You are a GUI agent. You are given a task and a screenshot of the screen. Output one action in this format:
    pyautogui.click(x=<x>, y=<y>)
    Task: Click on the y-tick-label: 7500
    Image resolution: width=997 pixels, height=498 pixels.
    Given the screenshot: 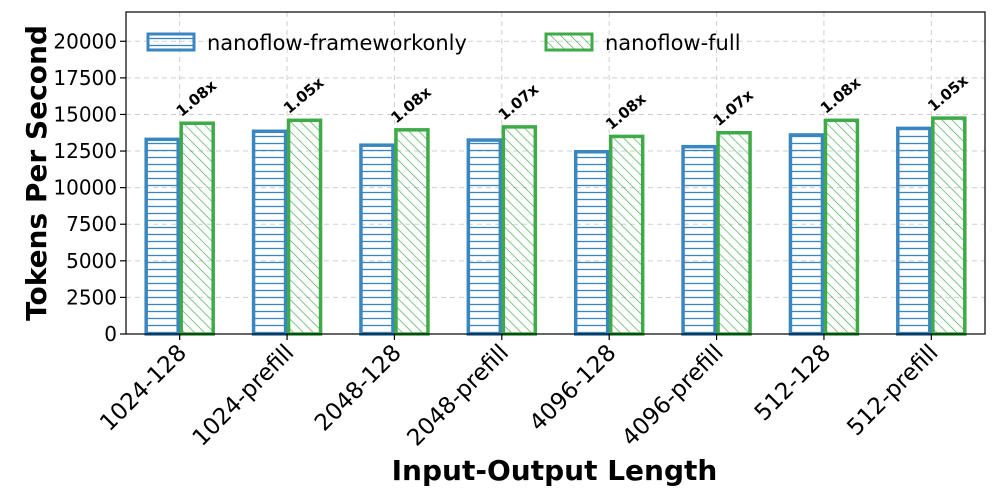 What is the action you would take?
    pyautogui.click(x=91, y=224)
    